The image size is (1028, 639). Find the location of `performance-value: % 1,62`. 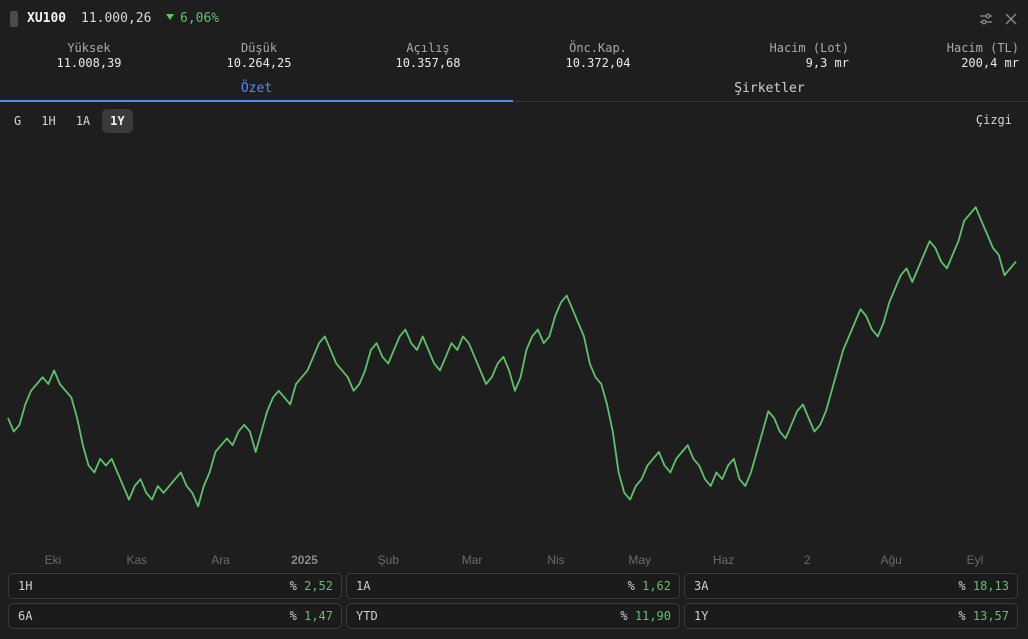

performance-value: % 1,62 is located at coordinates (649, 586).